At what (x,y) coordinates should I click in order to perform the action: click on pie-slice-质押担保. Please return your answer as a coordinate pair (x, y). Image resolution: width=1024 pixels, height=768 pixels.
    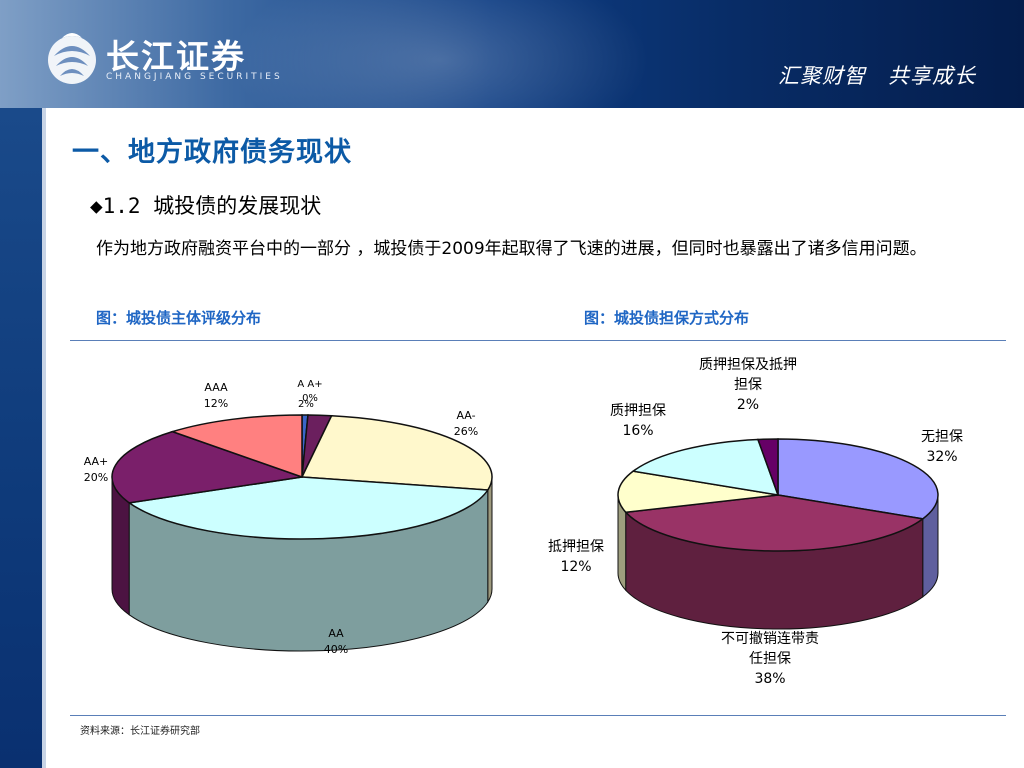
    Looking at the image, I should click on (705, 467).